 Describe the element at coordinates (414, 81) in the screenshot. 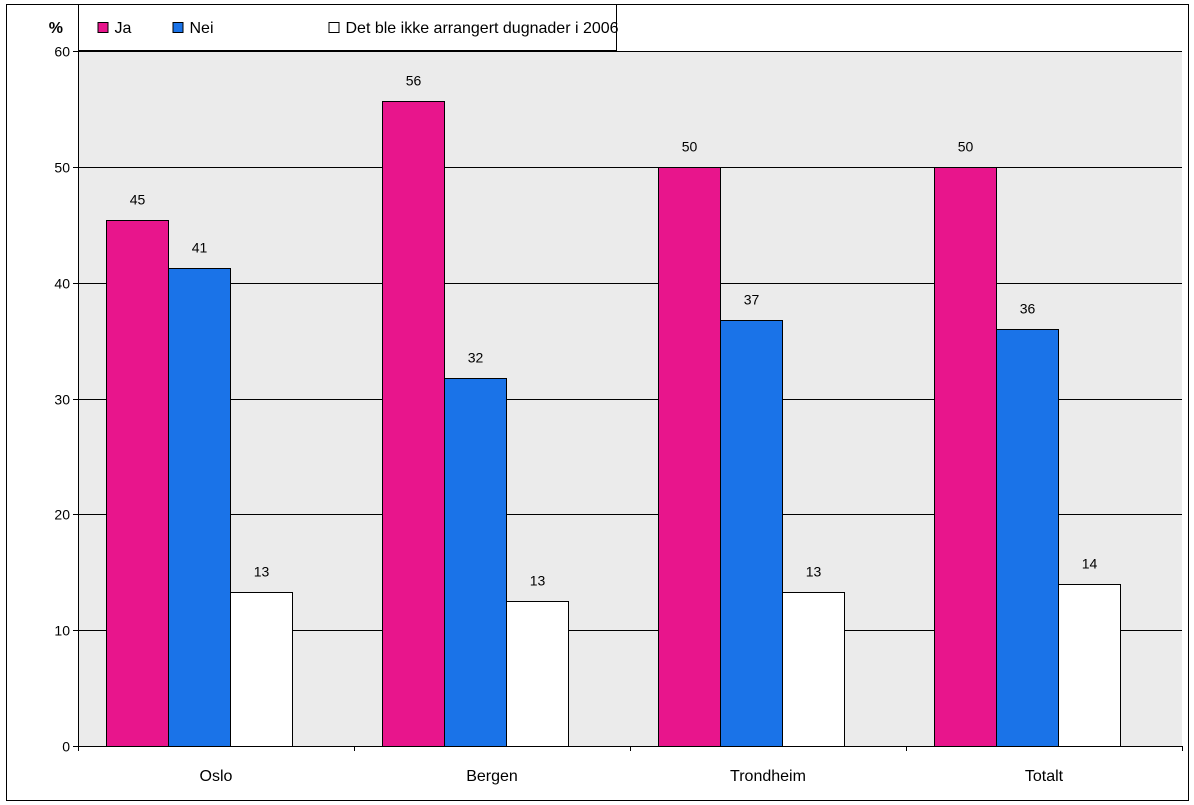

I see `data-label: 56` at that location.